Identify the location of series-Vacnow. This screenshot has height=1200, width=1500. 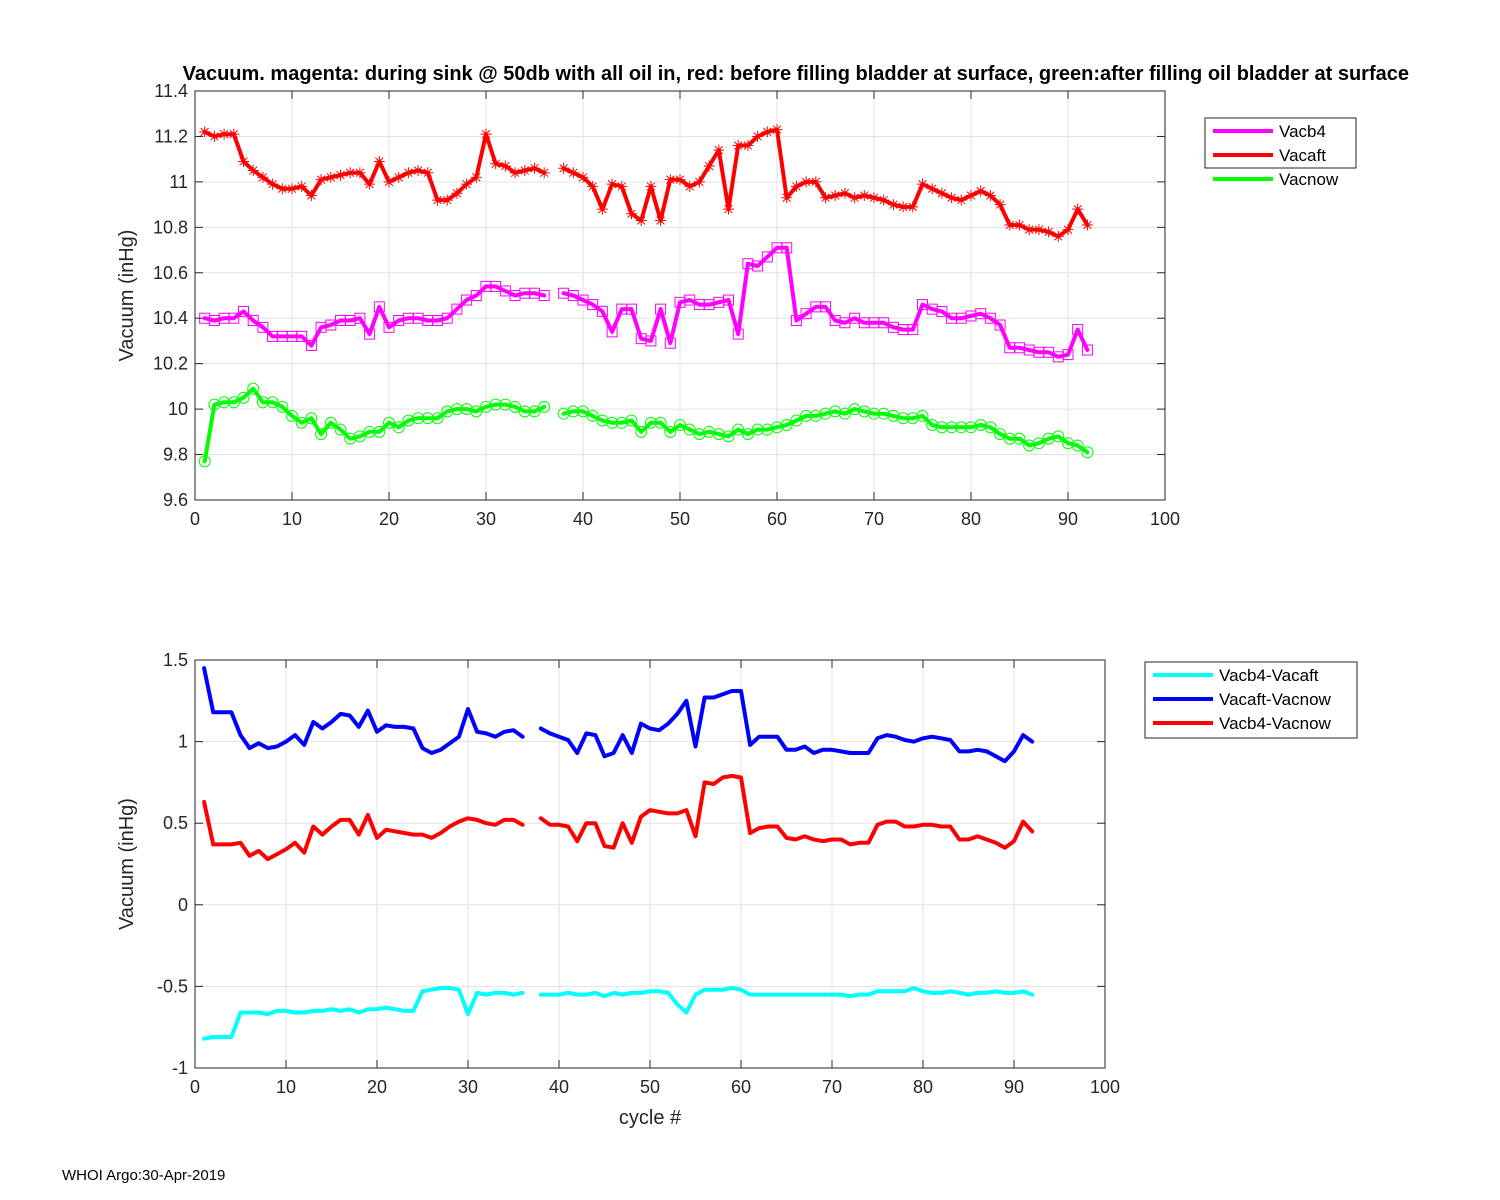
(646, 425).